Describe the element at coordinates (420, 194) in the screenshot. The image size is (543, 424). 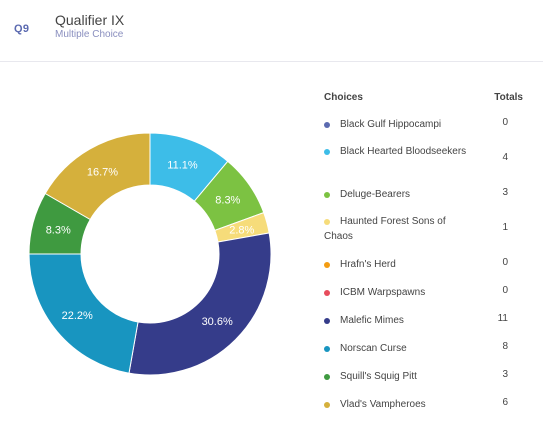
I see `legend-item: Deluge-Bearers 3` at that location.